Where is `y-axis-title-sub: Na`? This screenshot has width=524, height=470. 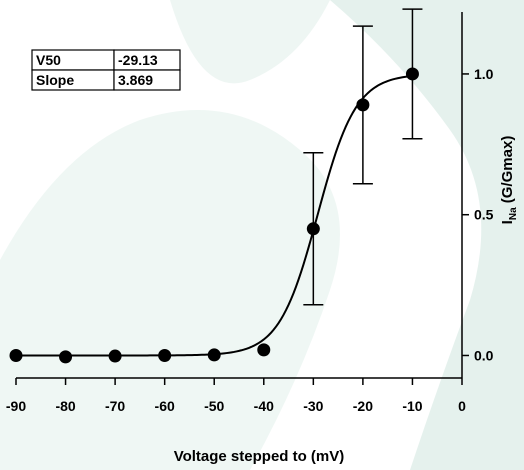
y-axis-title-sub: Na is located at coordinates (513, 213).